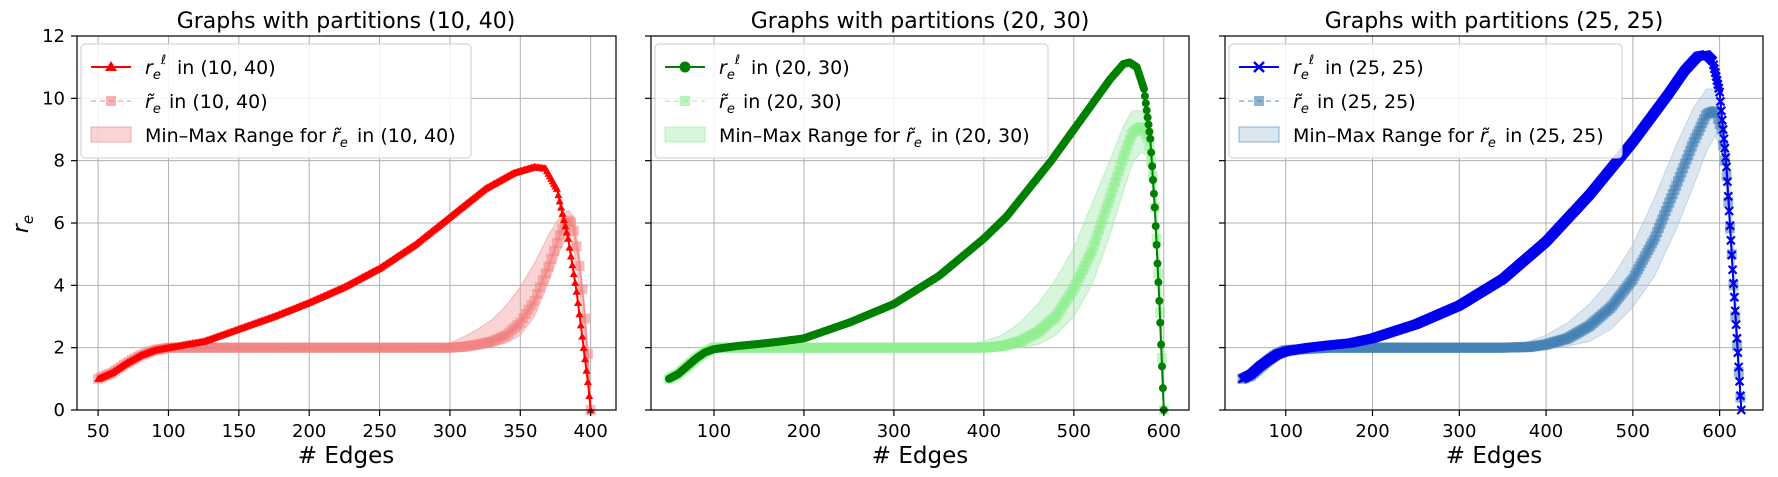 The width and height of the screenshot is (1778, 477). I want to click on legend-label-tilde: in (10, 40), so click(218, 102).